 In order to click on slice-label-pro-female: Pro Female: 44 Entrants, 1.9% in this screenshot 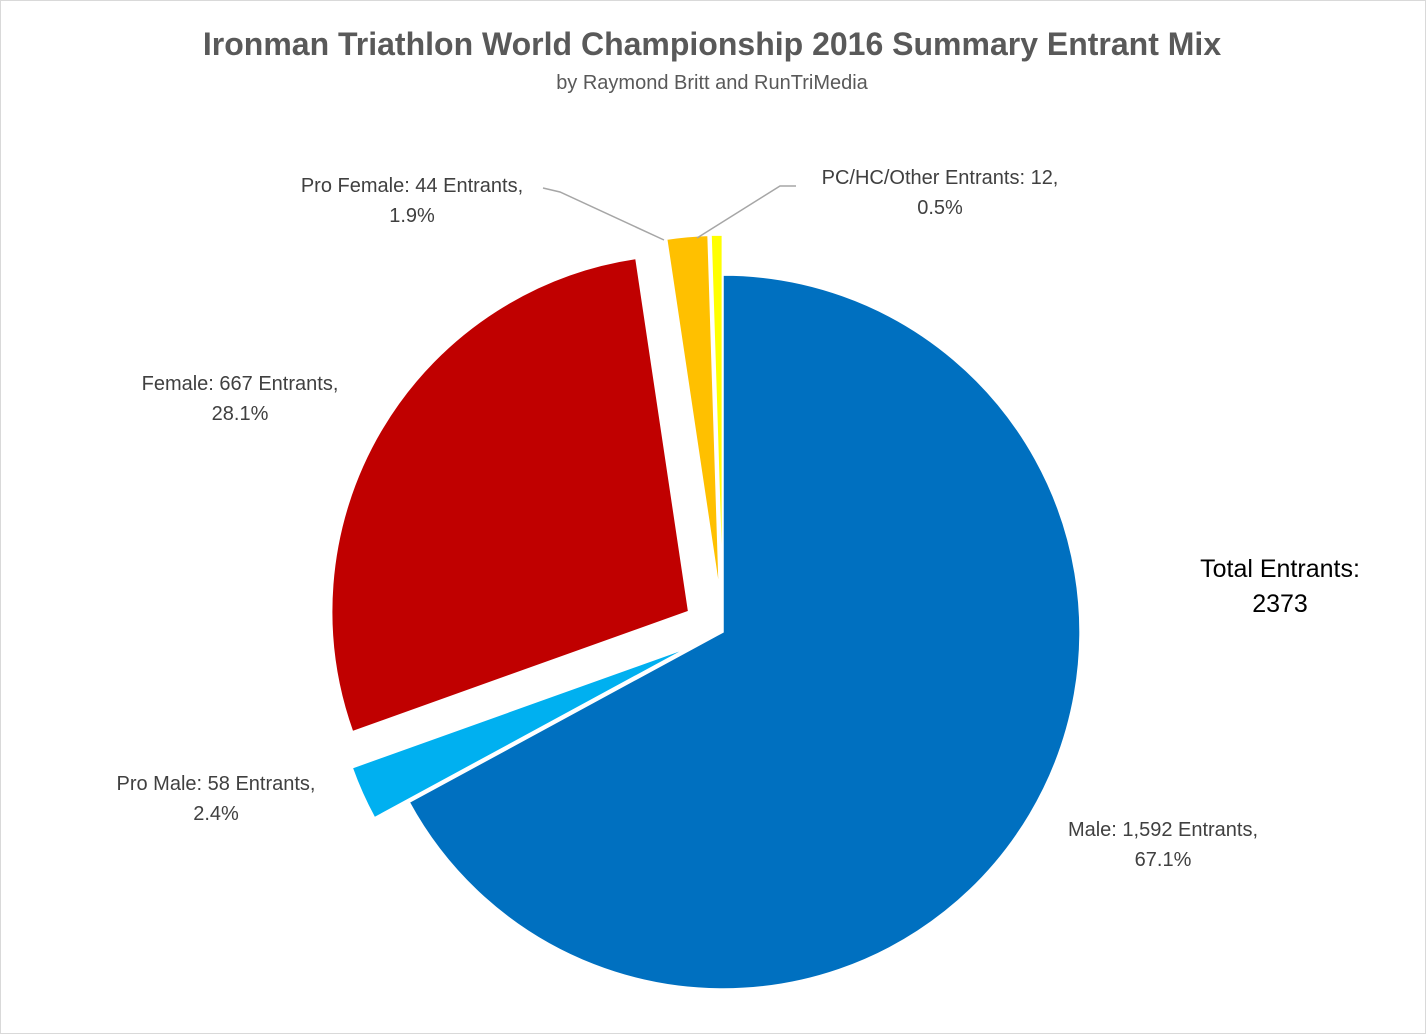, I will do `click(412, 201)`.